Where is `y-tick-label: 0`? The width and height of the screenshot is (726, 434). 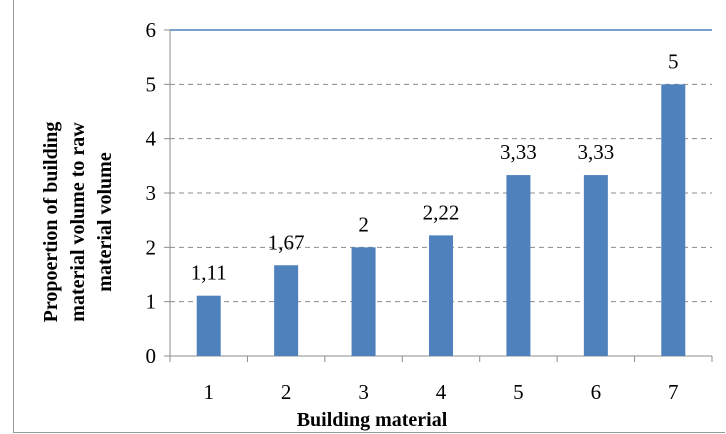
y-tick-label: 0 is located at coordinates (151, 356).